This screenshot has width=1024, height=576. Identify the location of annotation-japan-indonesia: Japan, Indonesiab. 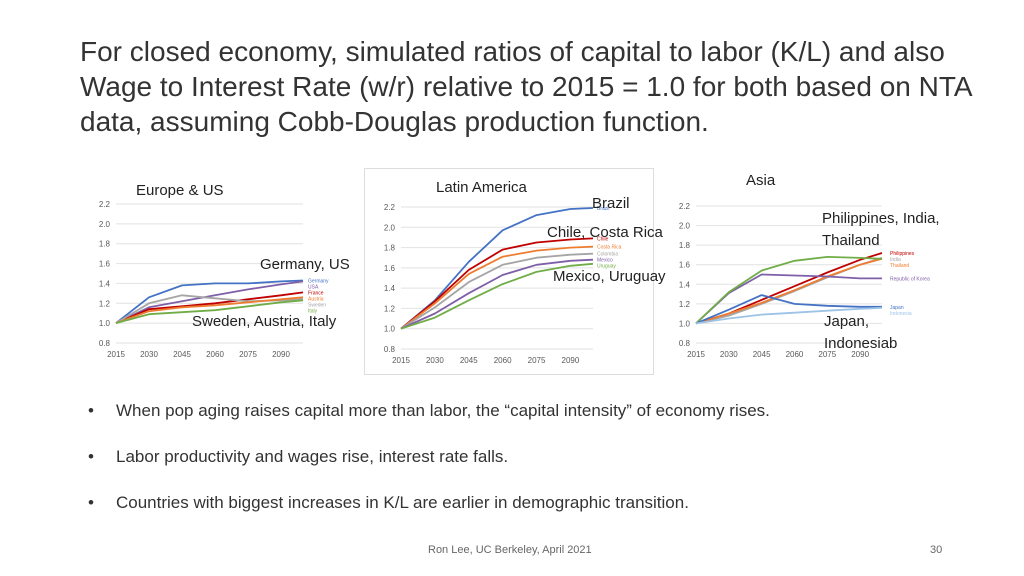
(861, 332).